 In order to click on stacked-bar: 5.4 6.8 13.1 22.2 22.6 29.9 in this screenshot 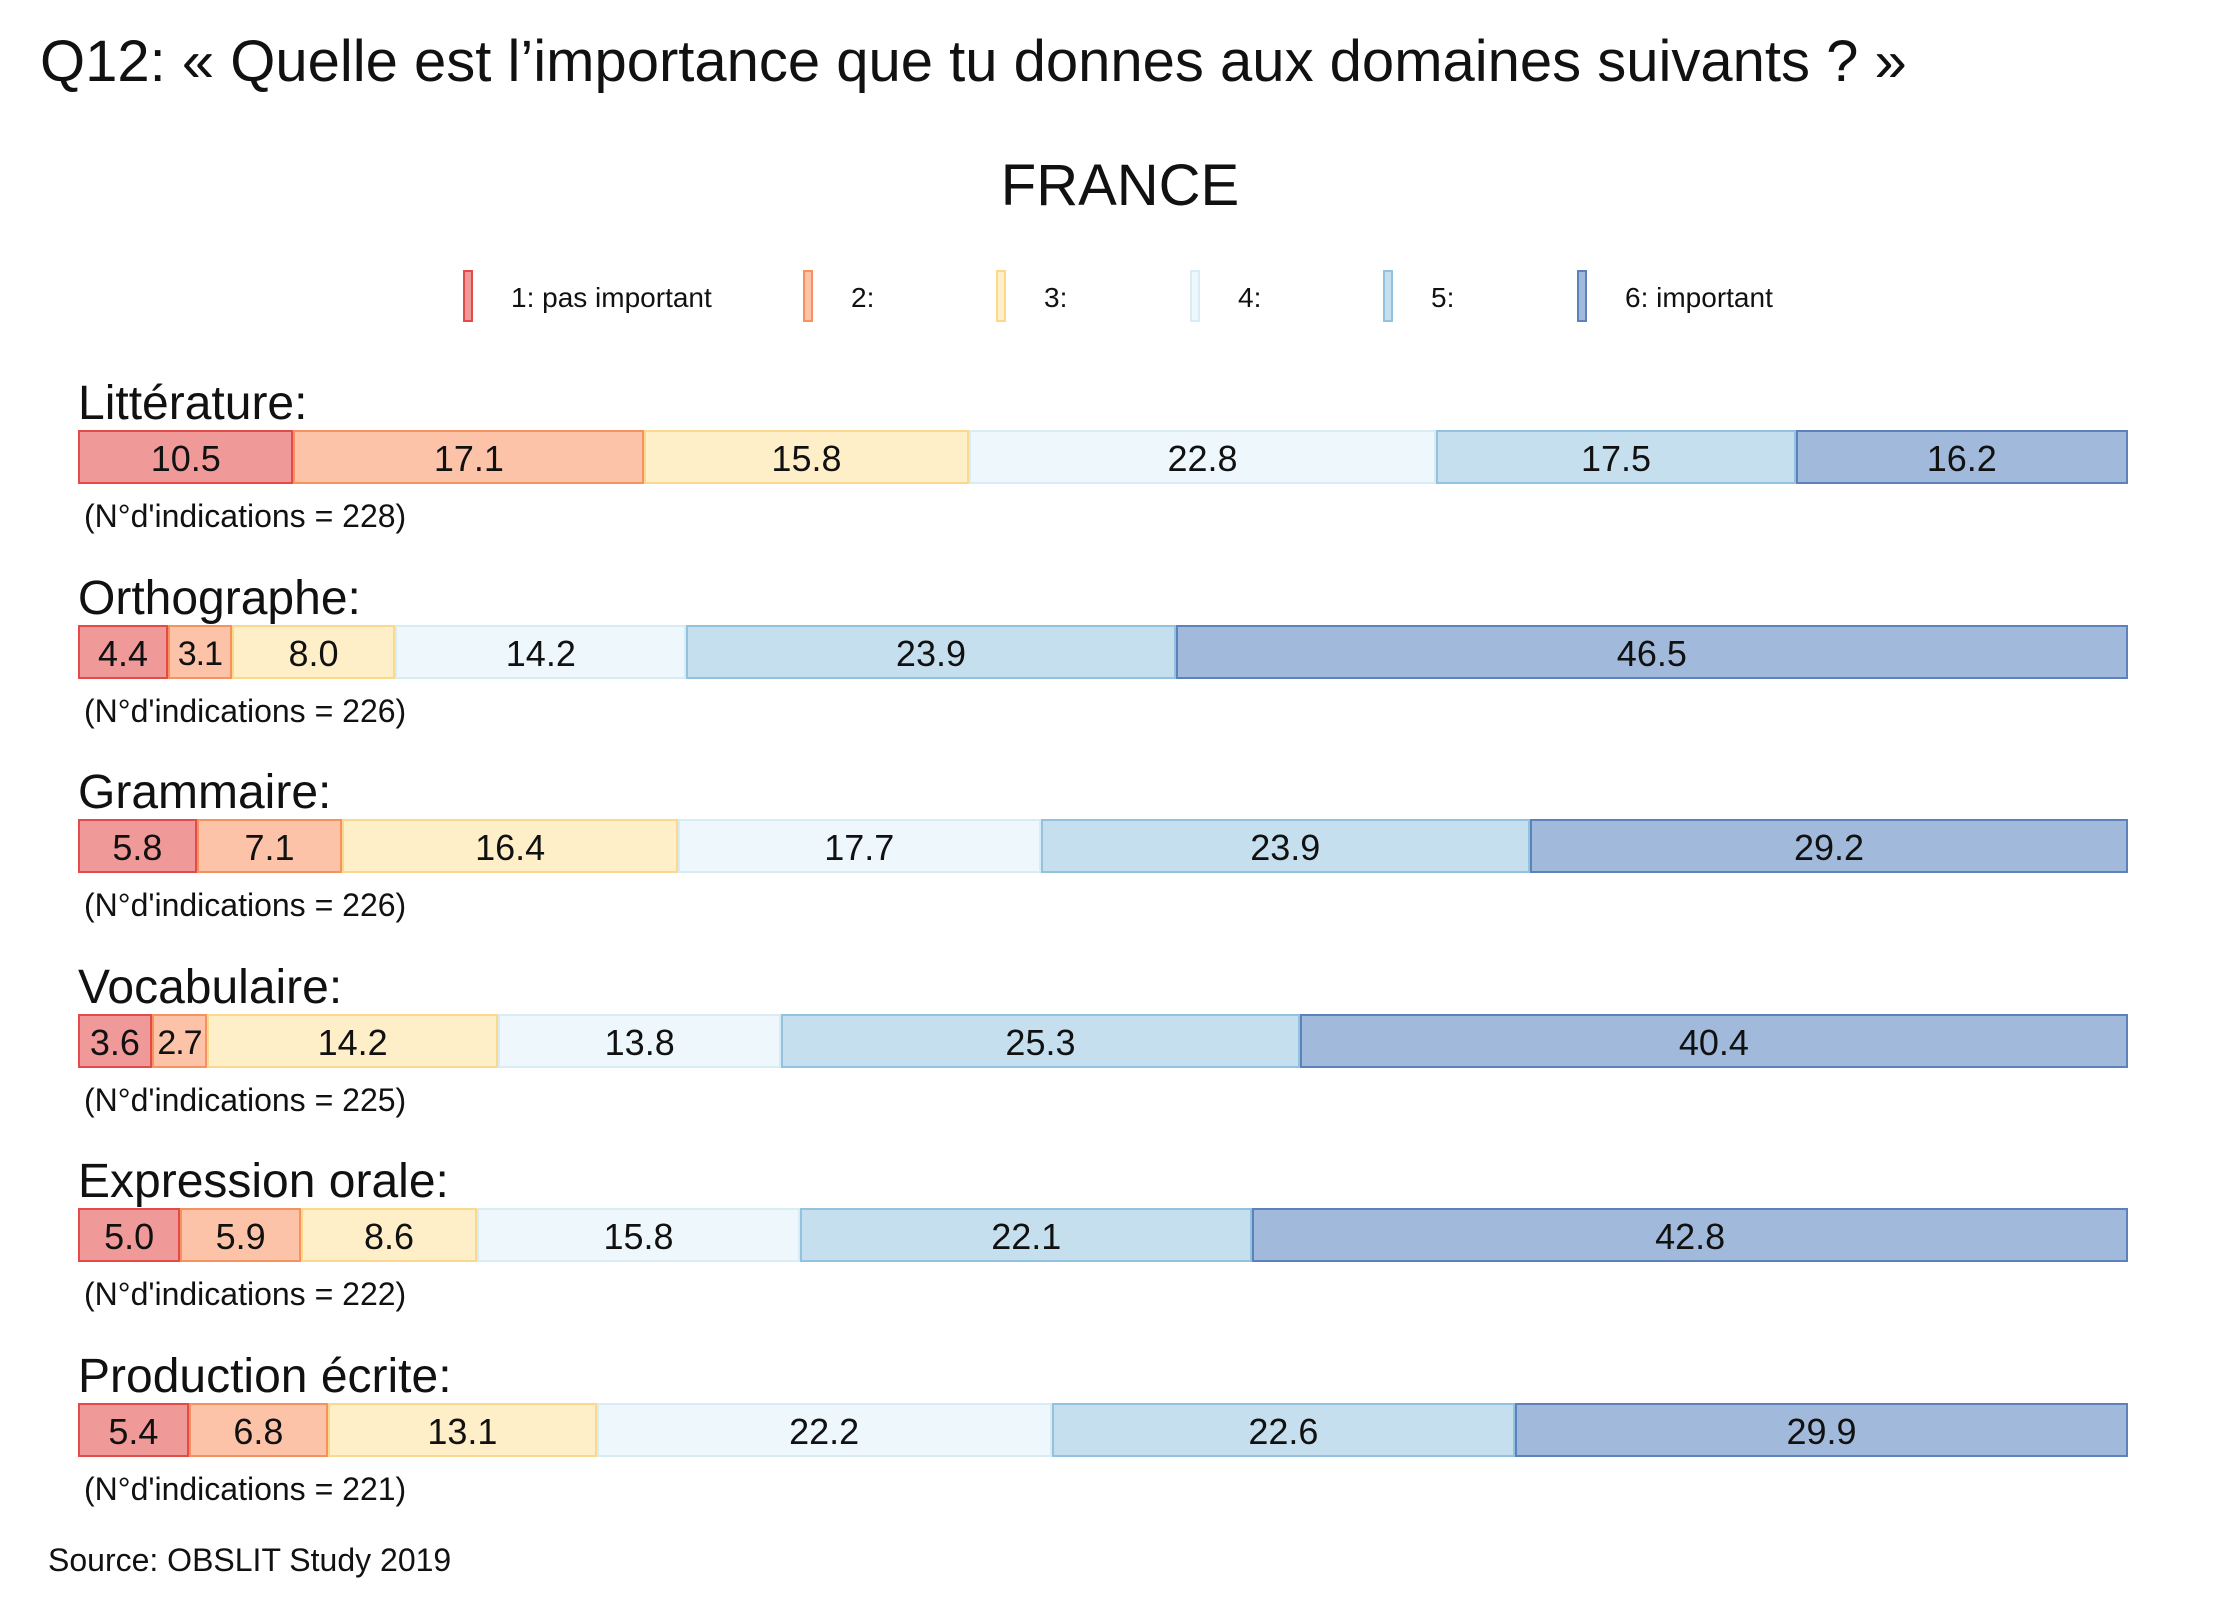, I will do `click(1103, 1430)`.